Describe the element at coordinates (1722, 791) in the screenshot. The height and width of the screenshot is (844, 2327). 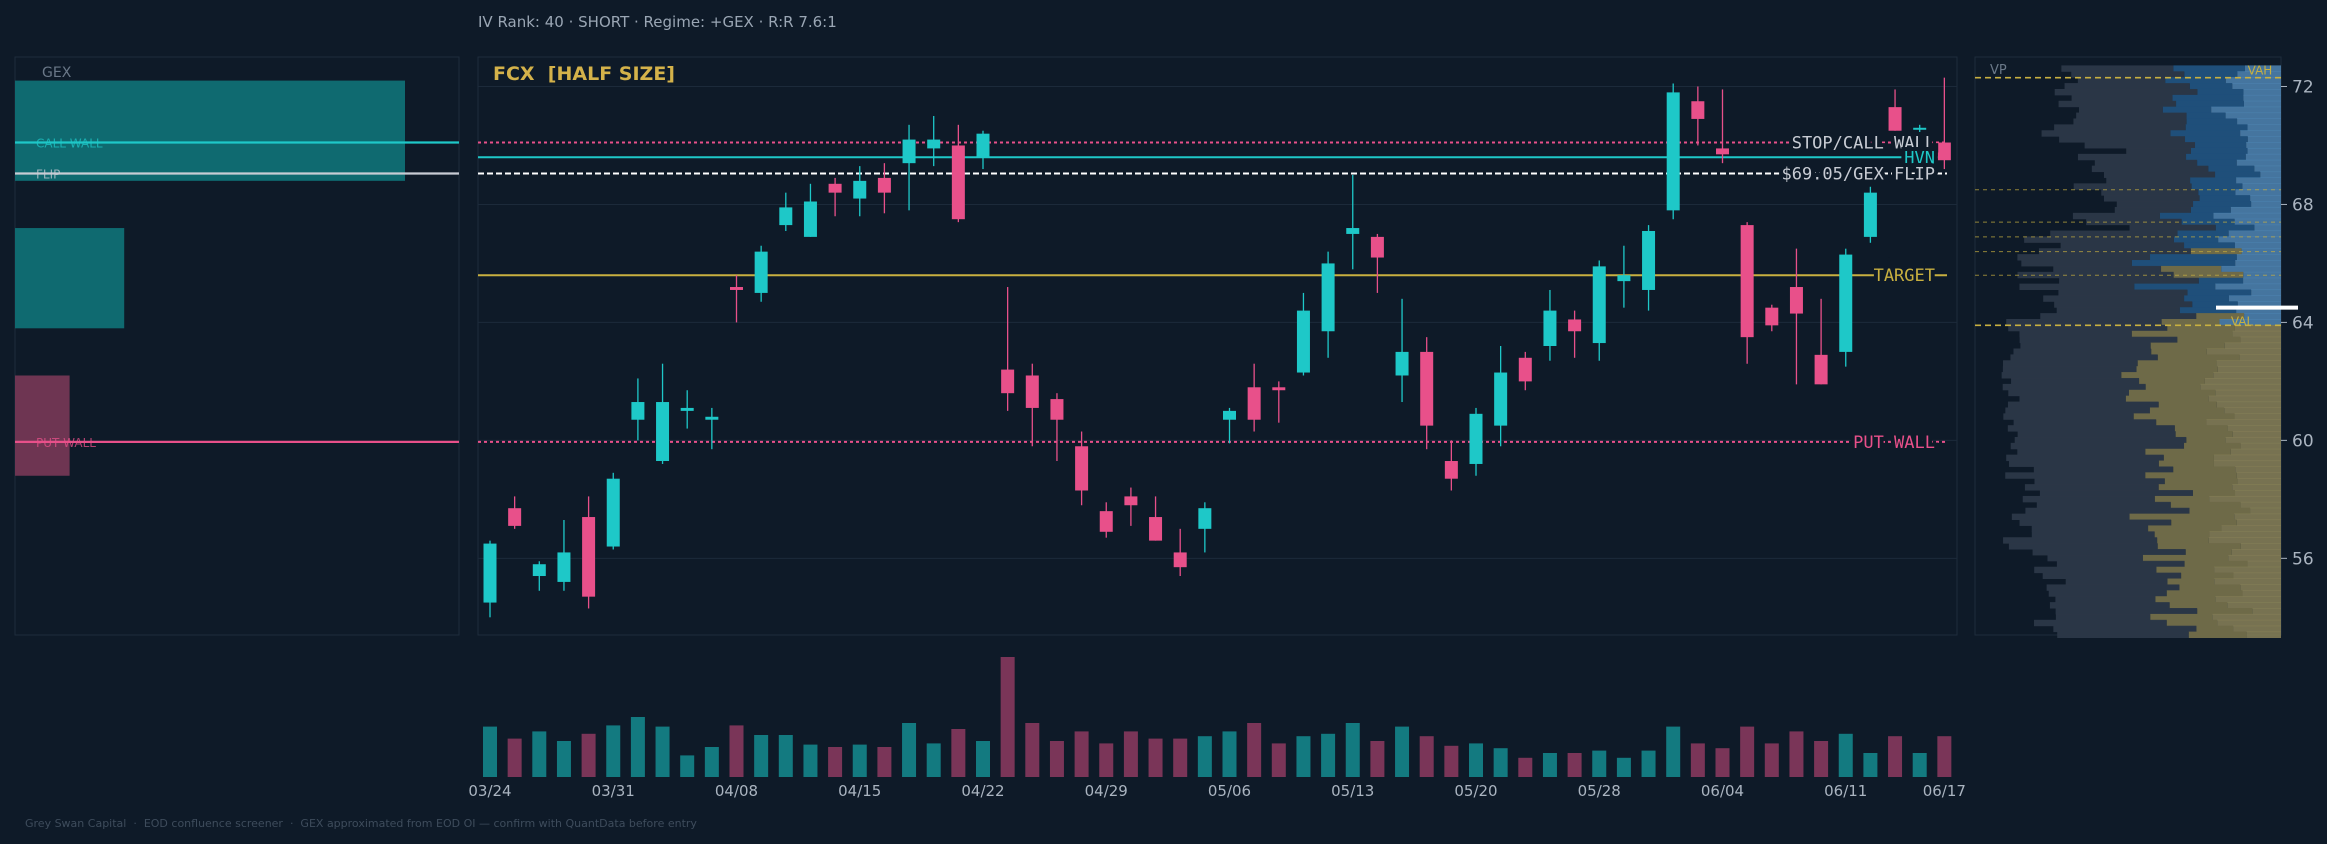
I see `x-tick-label: 06/04` at that location.